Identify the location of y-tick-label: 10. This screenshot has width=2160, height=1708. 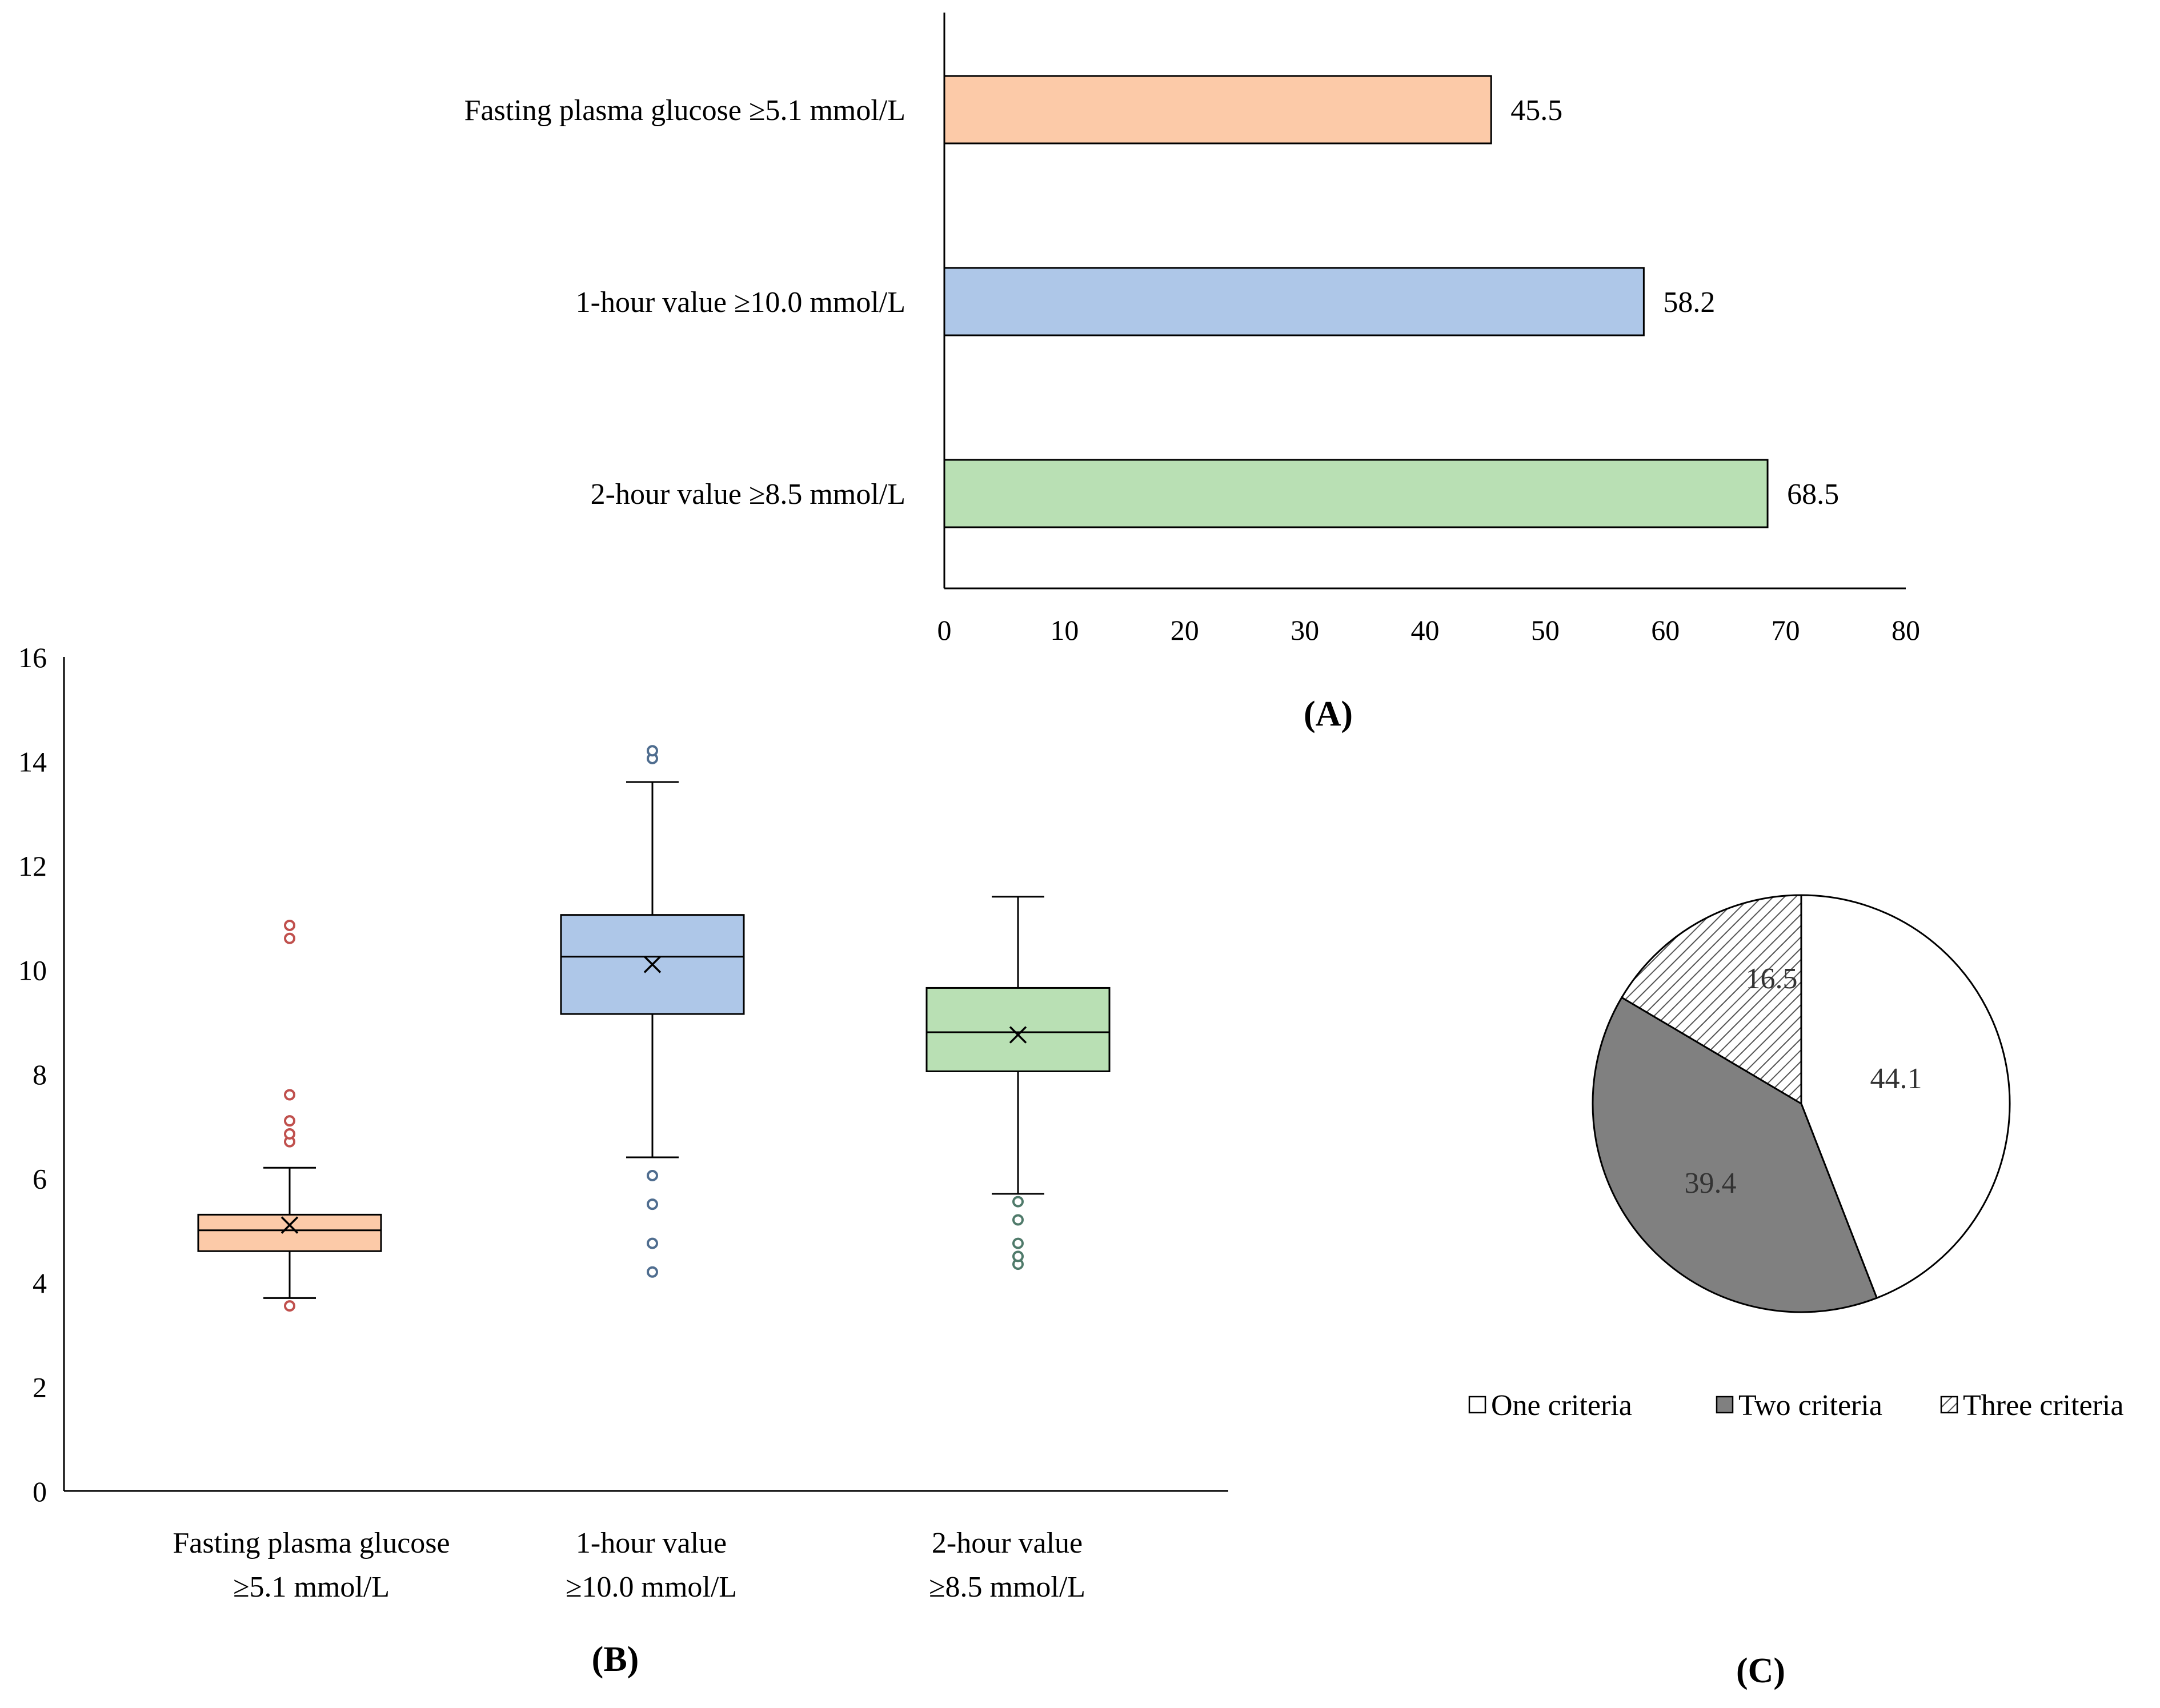
(32, 971).